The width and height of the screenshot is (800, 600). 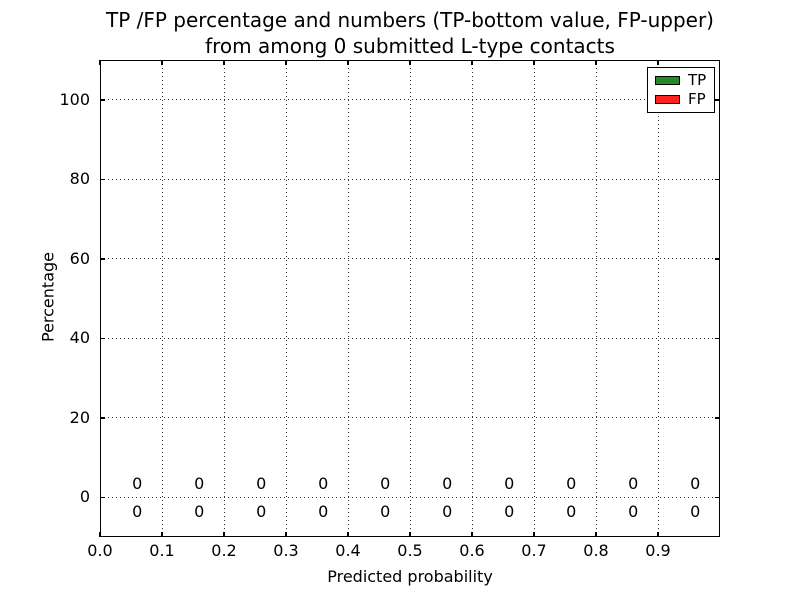 I want to click on x-tick-label: 0.0, so click(x=100, y=550).